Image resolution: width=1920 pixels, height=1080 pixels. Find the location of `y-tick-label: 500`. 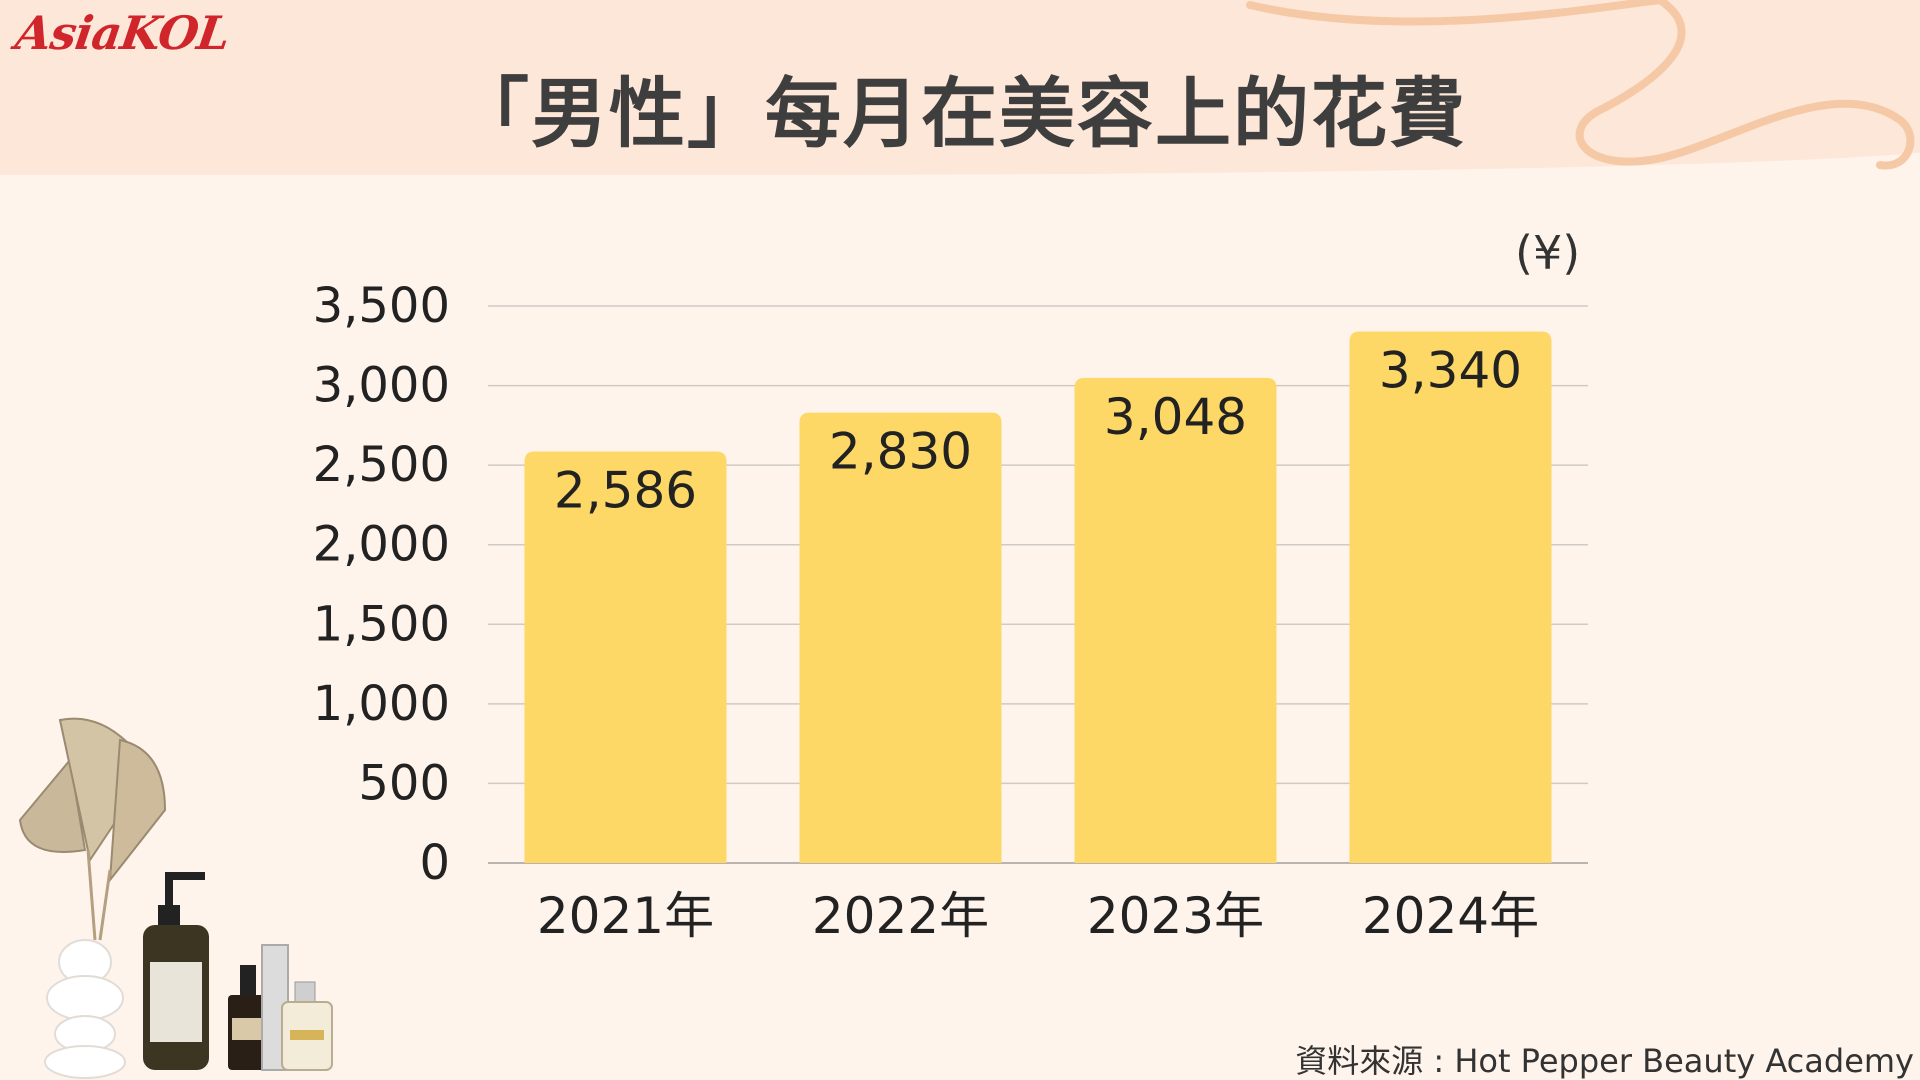

y-tick-label: 500 is located at coordinates (404, 783).